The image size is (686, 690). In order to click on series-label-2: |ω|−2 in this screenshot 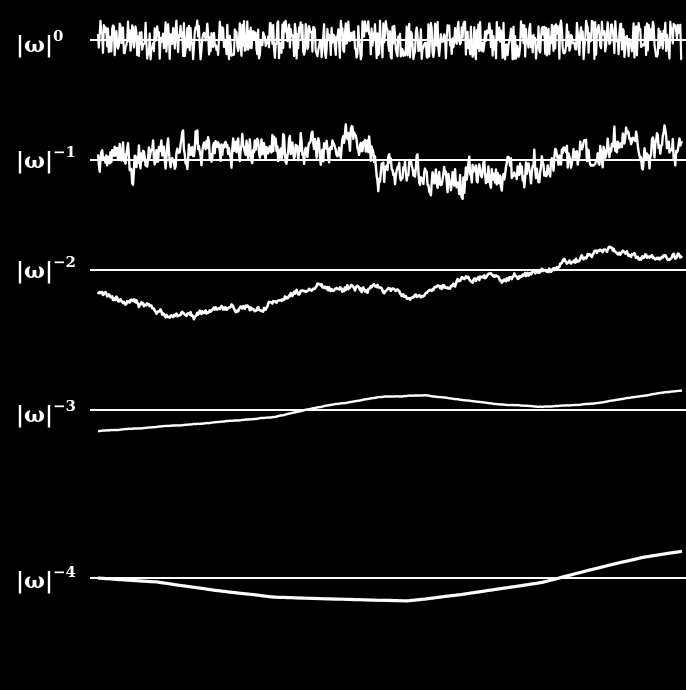, I will do `click(46, 268)`.